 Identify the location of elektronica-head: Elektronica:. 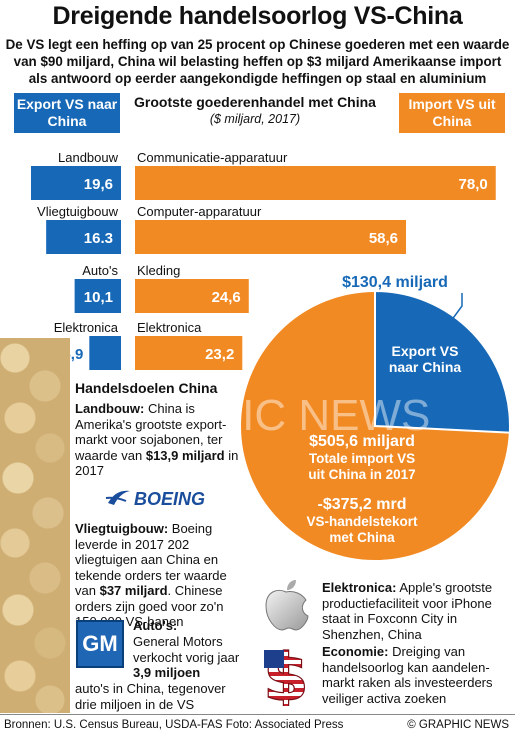
(359, 587).